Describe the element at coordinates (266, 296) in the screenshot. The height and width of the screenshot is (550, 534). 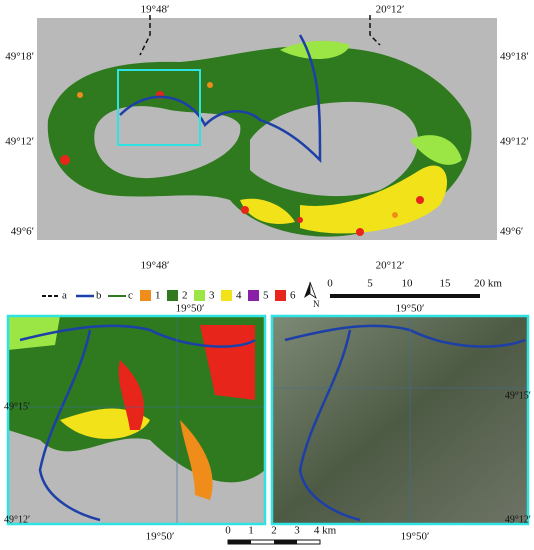
I see `legend-label: 5` at that location.